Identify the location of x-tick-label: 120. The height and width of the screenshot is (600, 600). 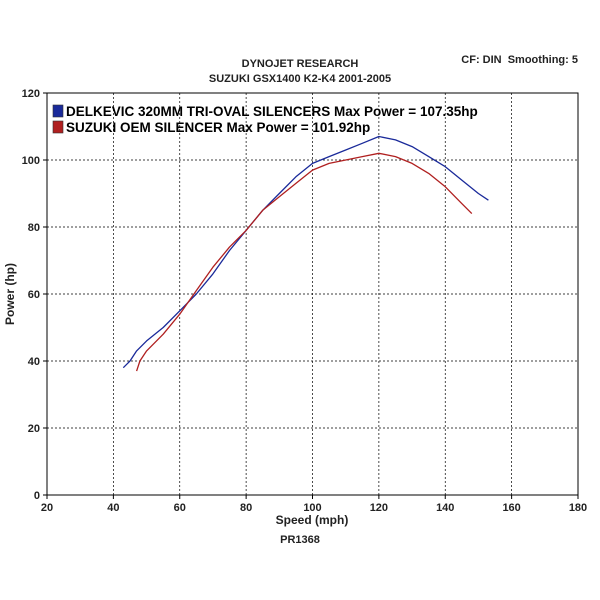
(379, 508).